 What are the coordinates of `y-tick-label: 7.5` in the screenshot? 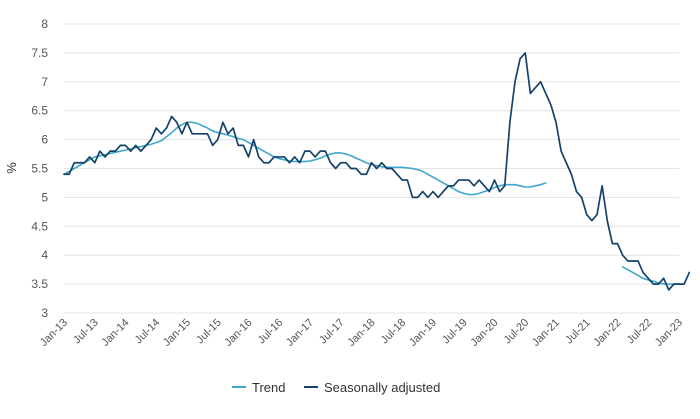 It's located at (39, 53).